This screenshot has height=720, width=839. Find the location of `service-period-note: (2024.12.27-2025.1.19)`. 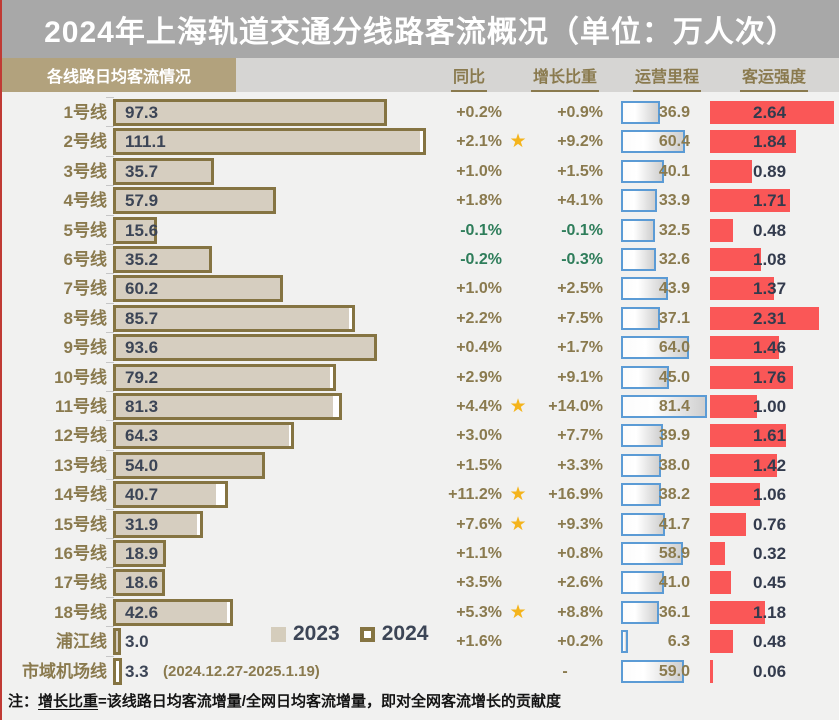

service-period-note: (2024.12.27-2025.1.19) is located at coordinates (241, 671).